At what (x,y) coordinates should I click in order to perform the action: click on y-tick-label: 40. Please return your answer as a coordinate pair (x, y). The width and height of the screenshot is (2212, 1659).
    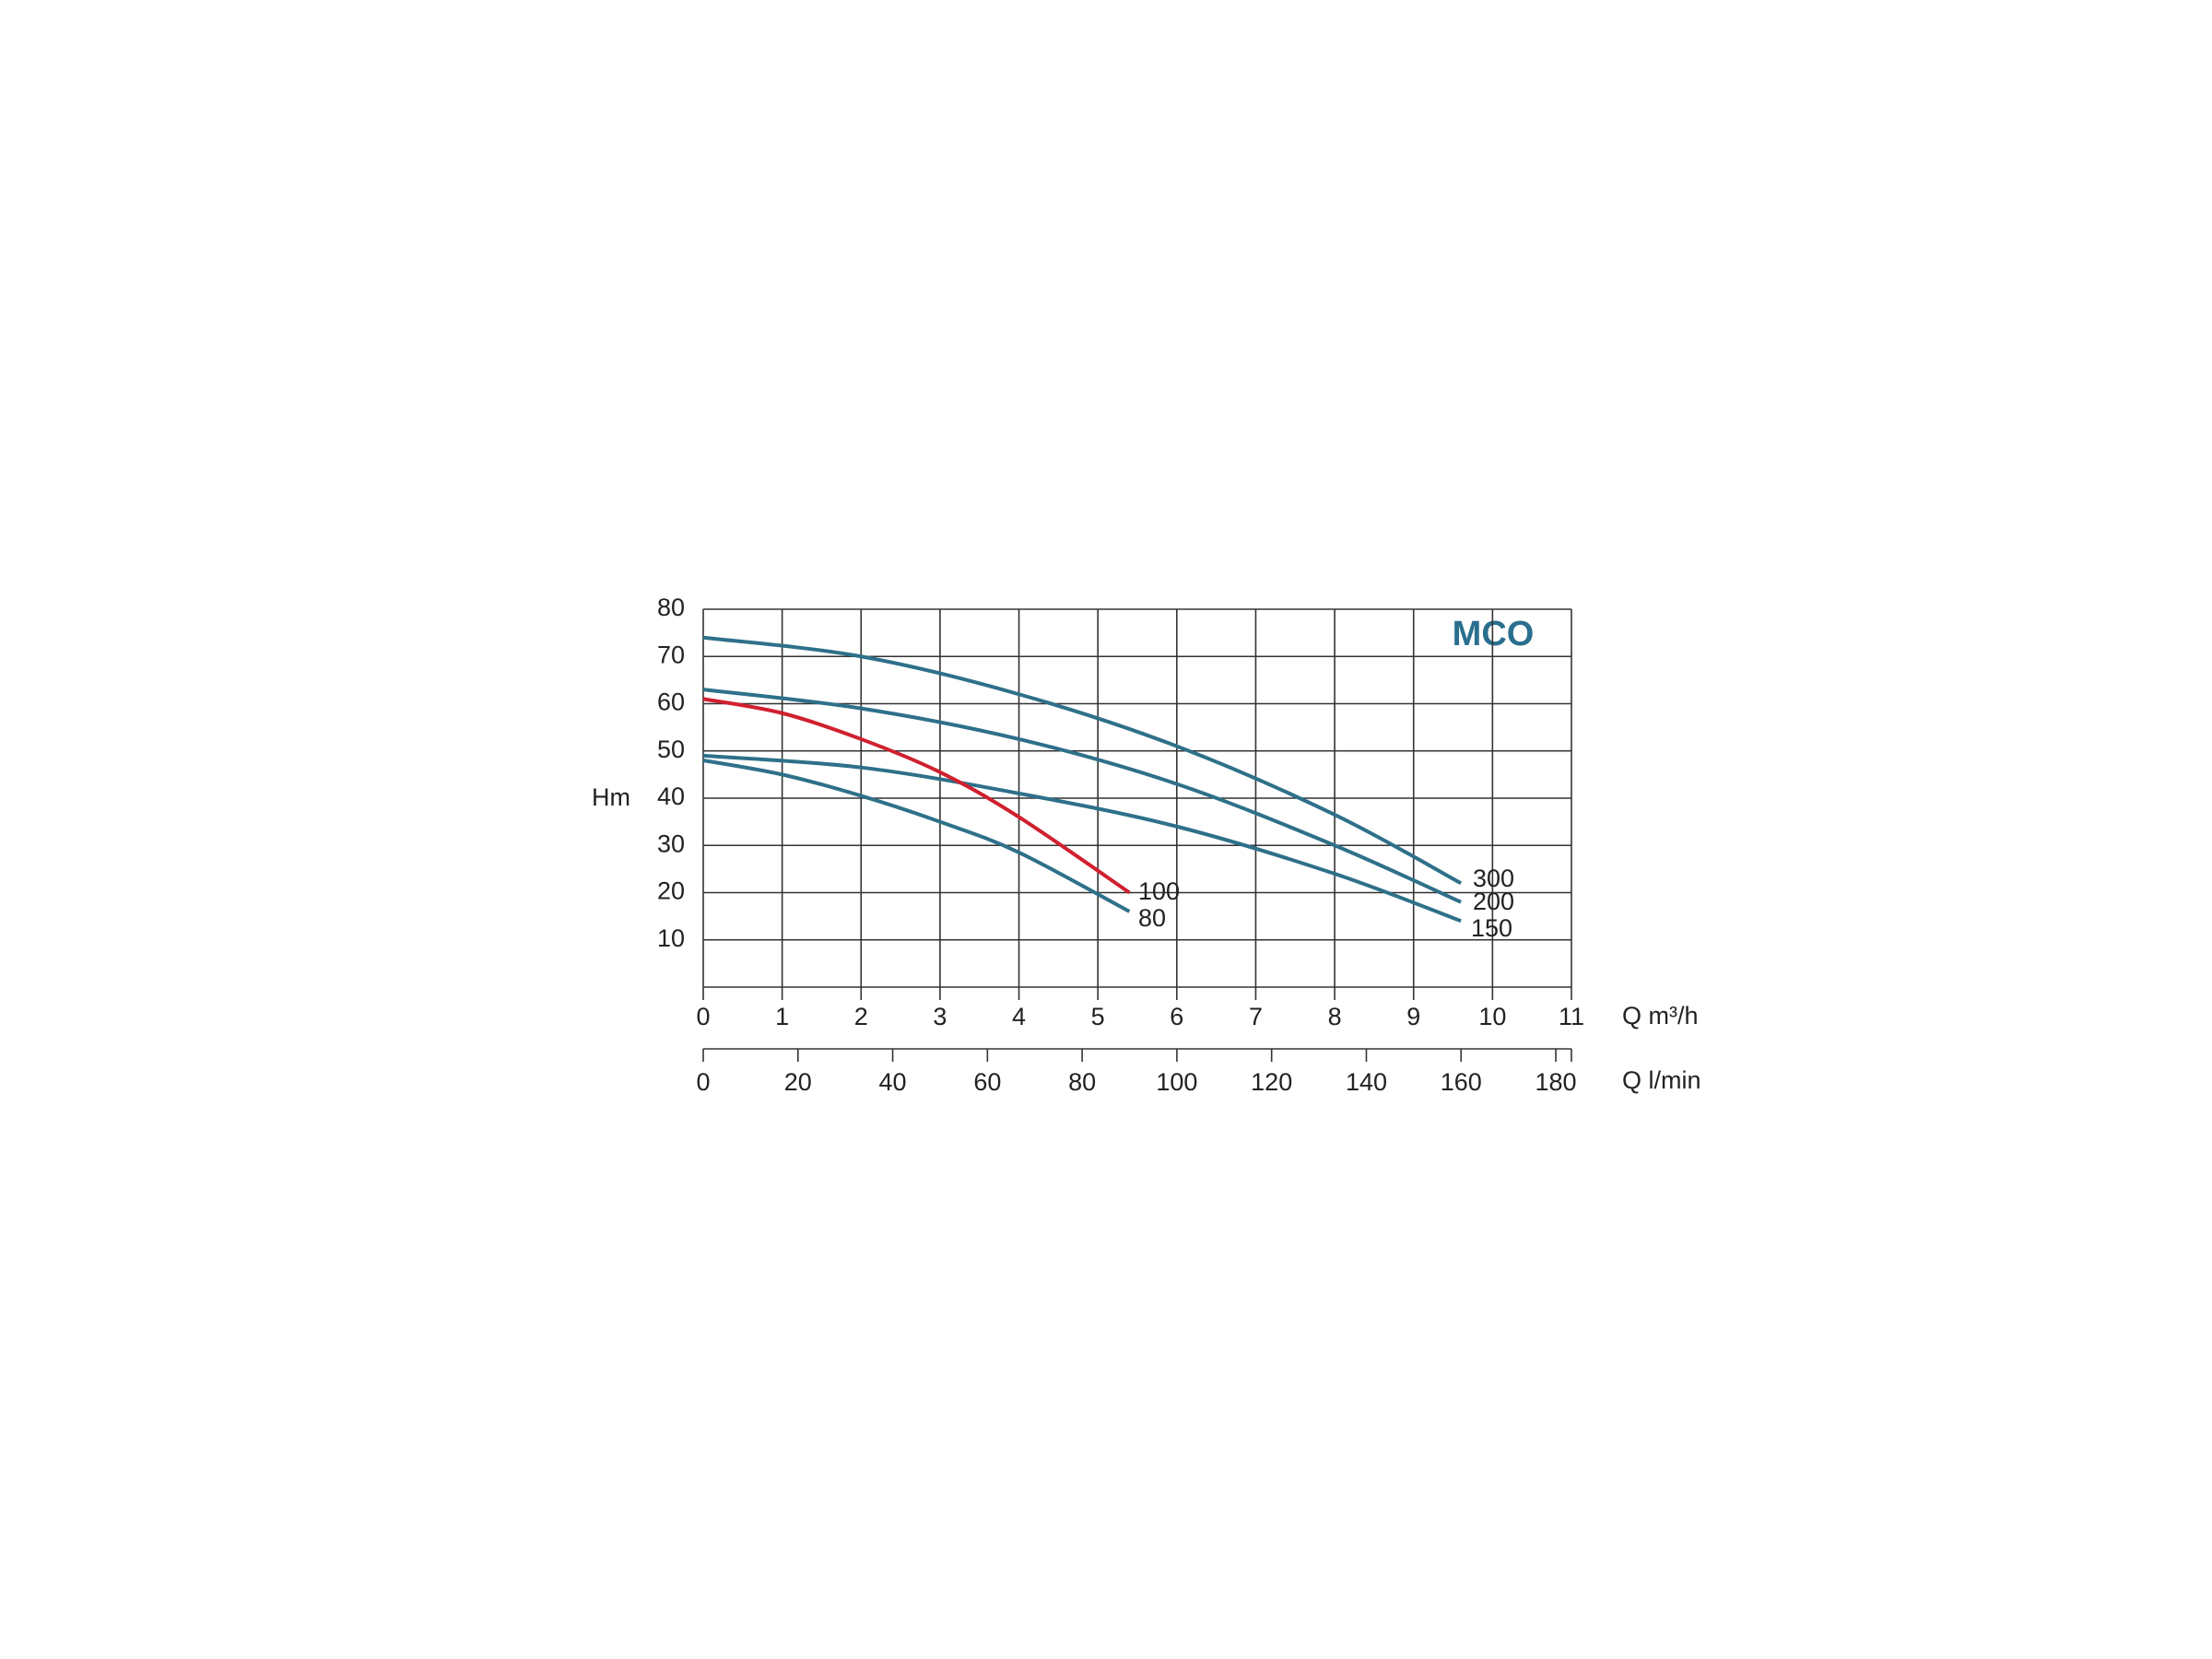
    Looking at the image, I should click on (671, 796).